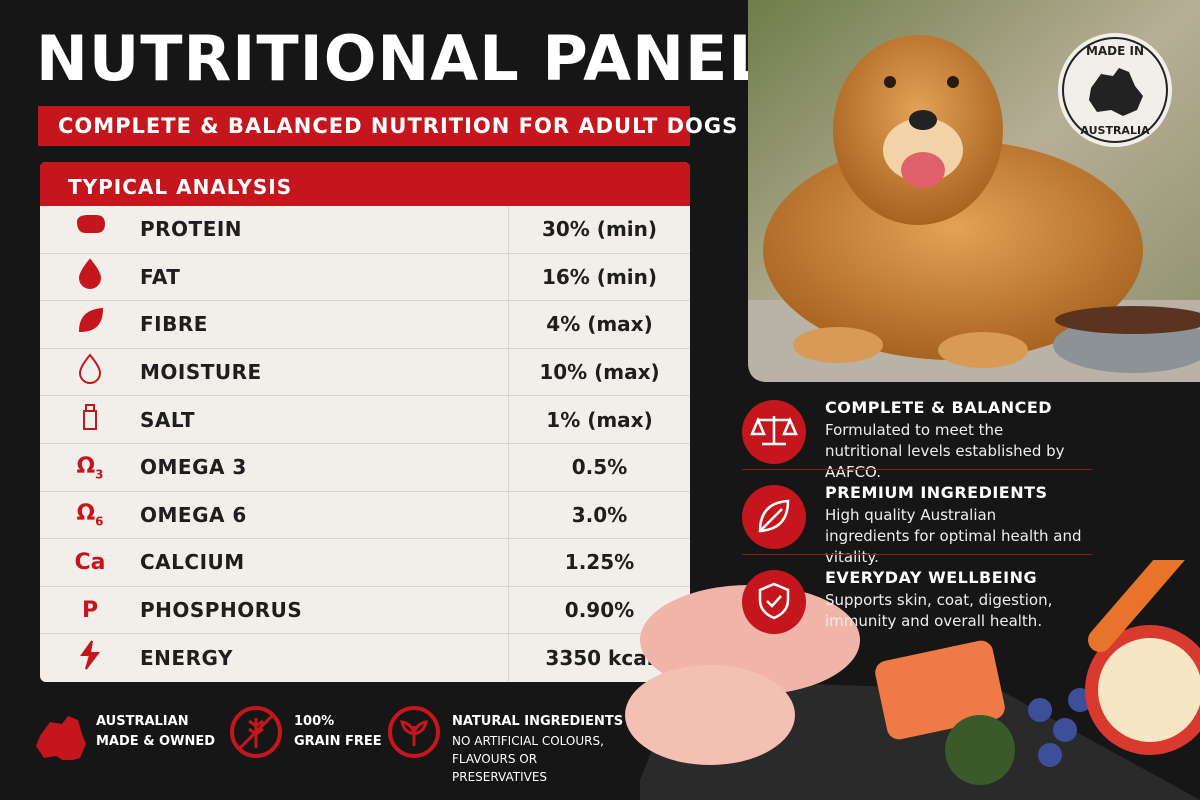 The height and width of the screenshot is (800, 1200). What do you see at coordinates (365, 467) in the screenshot?
I see `table-row: Ω3 OMEGA 3 0.5%` at bounding box center [365, 467].